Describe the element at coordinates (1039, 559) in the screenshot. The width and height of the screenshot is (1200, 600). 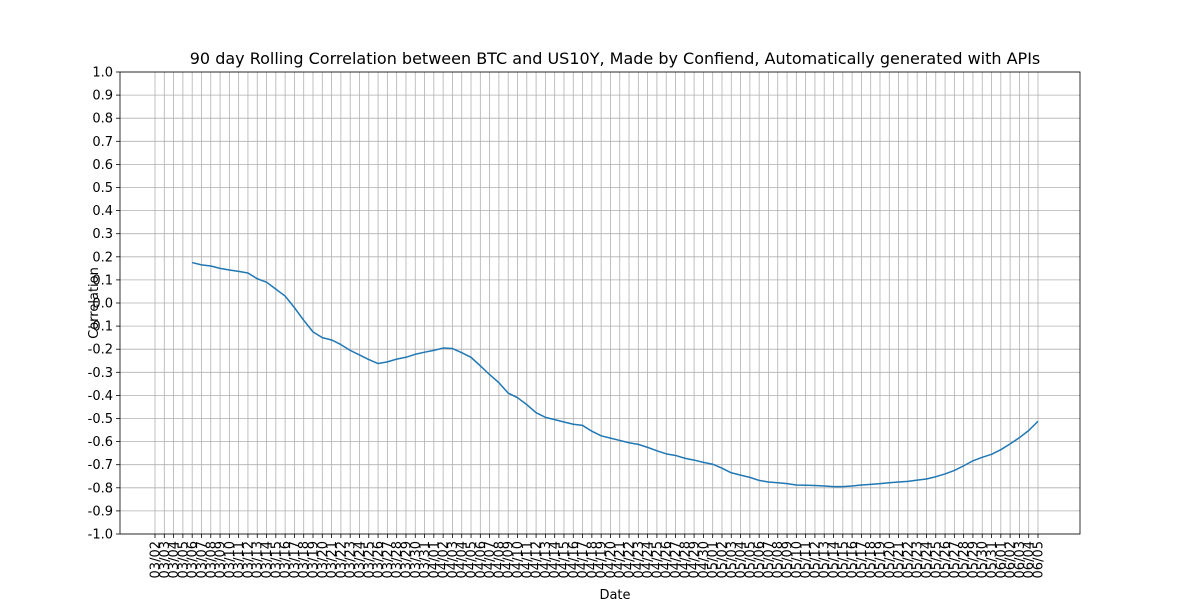
I see `x-tick-label: 06/05` at that location.